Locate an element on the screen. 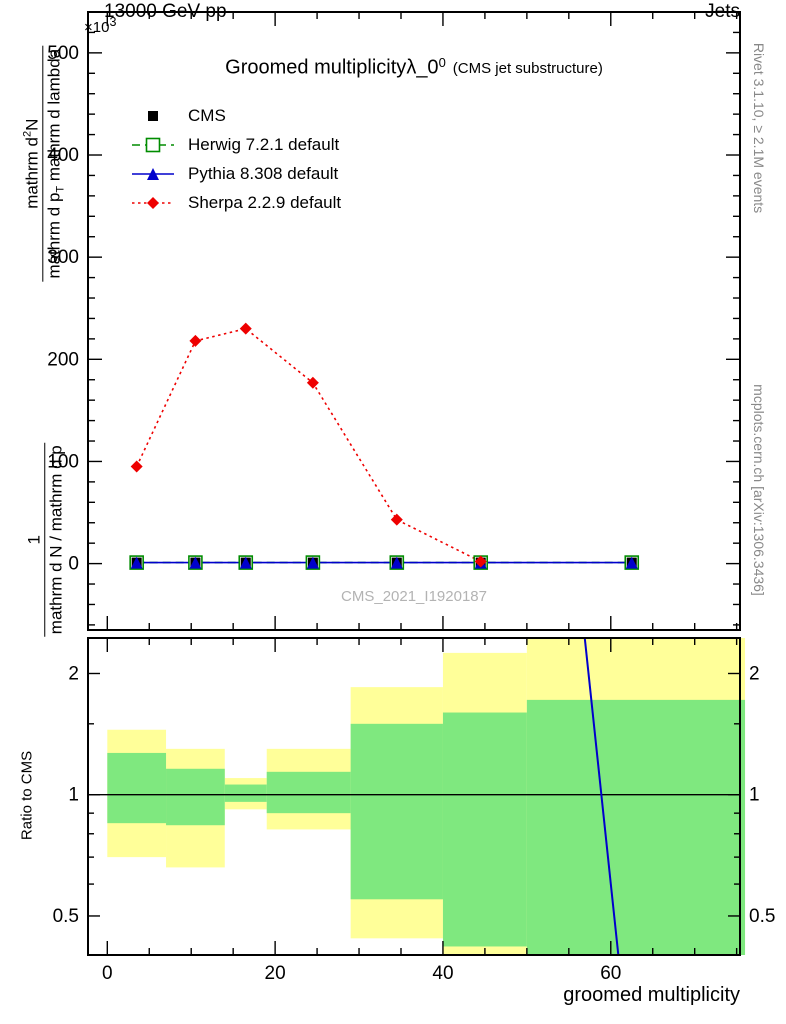 This screenshot has height=1024, width=786. ratio-axis-label: Ratio to CMS is located at coordinates (27, 795).